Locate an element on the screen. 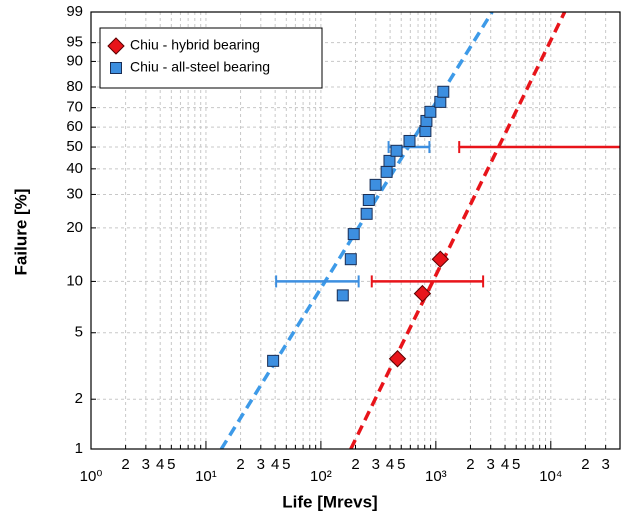 The image size is (630, 531). y-tick-label: 95 is located at coordinates (74, 42).